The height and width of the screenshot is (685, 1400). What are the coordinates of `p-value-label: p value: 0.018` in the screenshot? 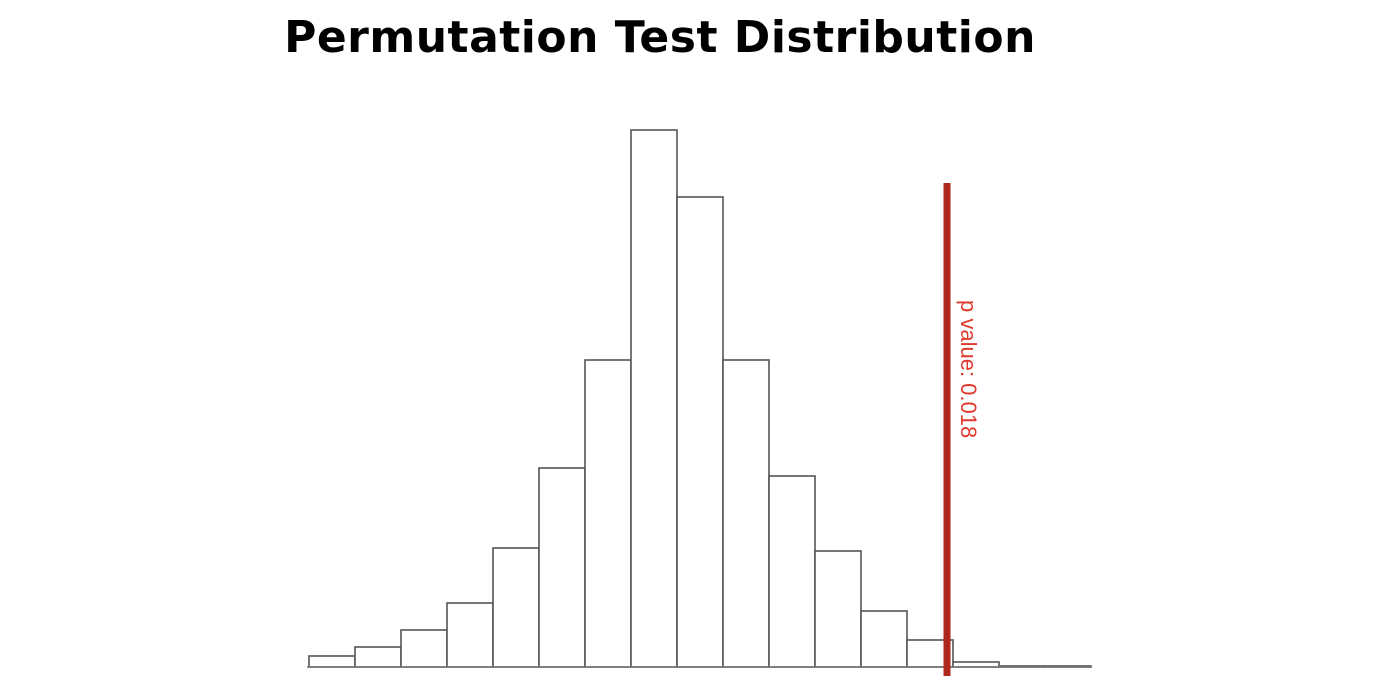 It's located at (969, 369).